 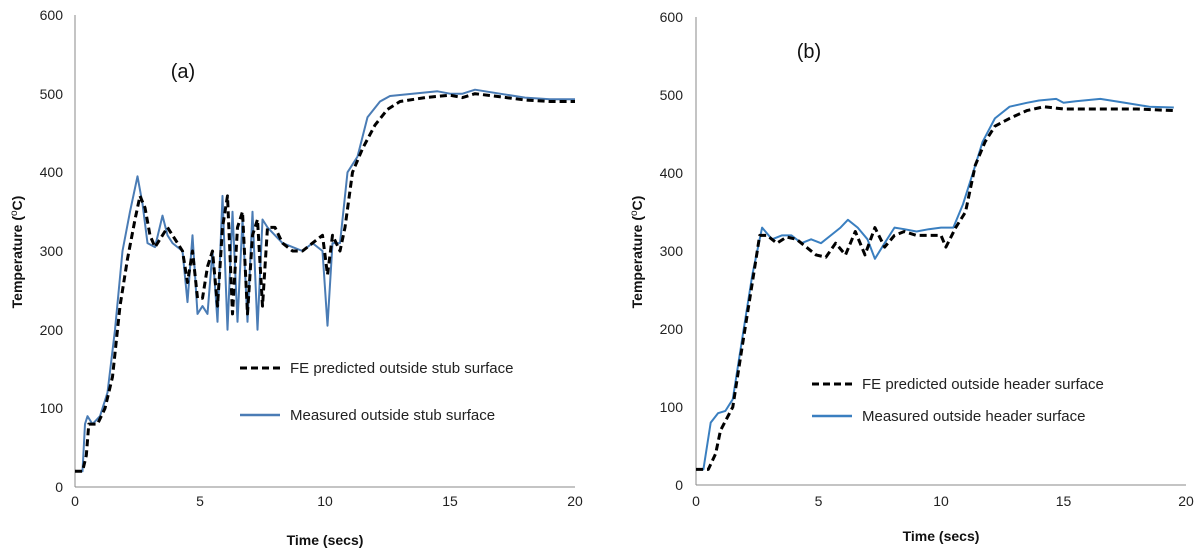 What do you see at coordinates (983, 384) in the screenshot?
I see `legend-label: FE predicted outside header surface` at bounding box center [983, 384].